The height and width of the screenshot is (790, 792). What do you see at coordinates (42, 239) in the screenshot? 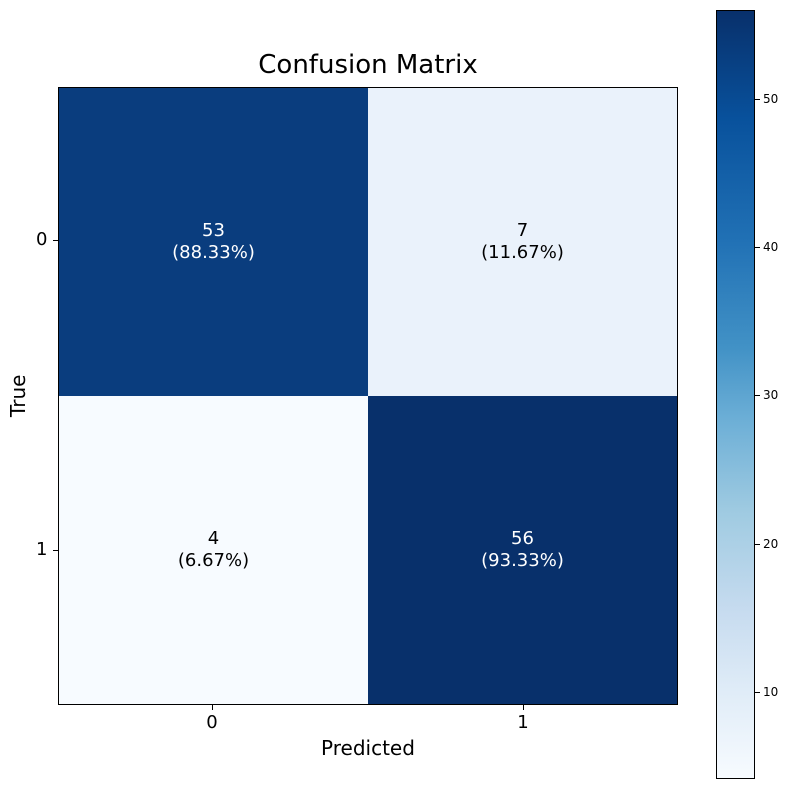
I see `y-tick-0: 0` at bounding box center [42, 239].